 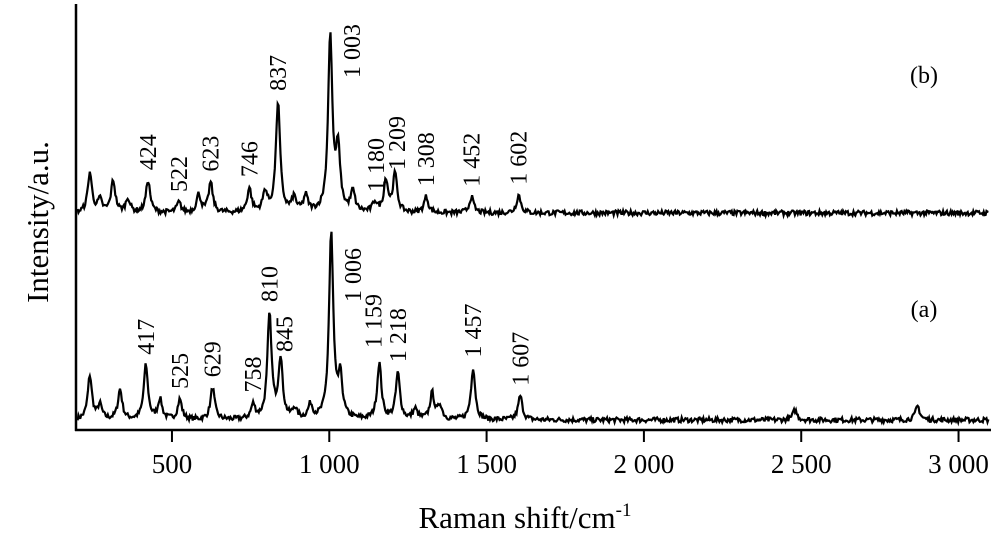 I want to click on peak-label: 1 452, so click(x=473, y=160).